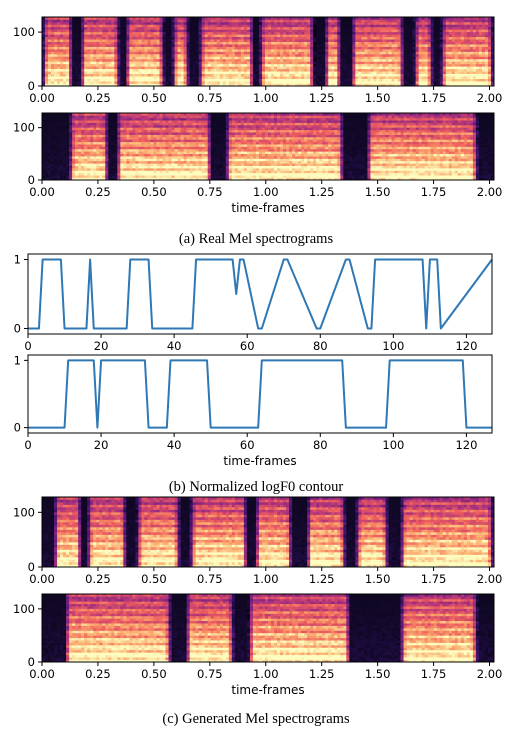 This screenshot has height=738, width=512. Describe the element at coordinates (256, 719) in the screenshot. I see `caption-c: (c) Generated Mel spectrograms` at that location.